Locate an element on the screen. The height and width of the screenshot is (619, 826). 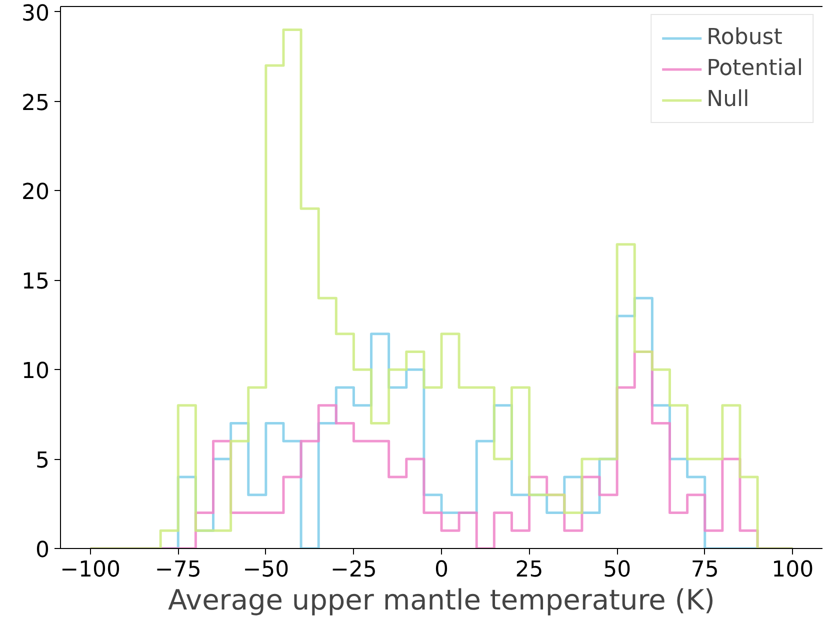
x-tick-label: −25 is located at coordinates (353, 570).